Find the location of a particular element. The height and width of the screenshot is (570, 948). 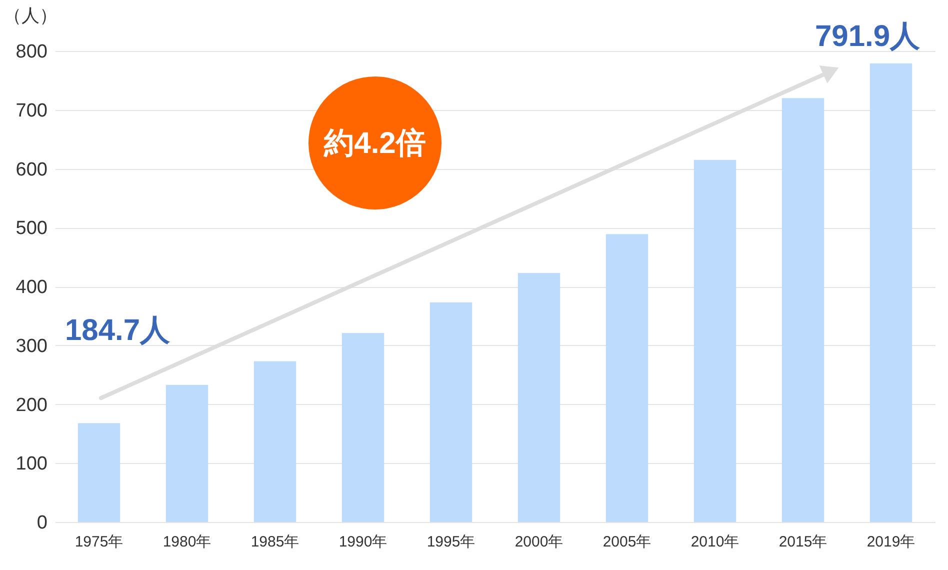

annotation: 184.7人 is located at coordinates (118, 330).